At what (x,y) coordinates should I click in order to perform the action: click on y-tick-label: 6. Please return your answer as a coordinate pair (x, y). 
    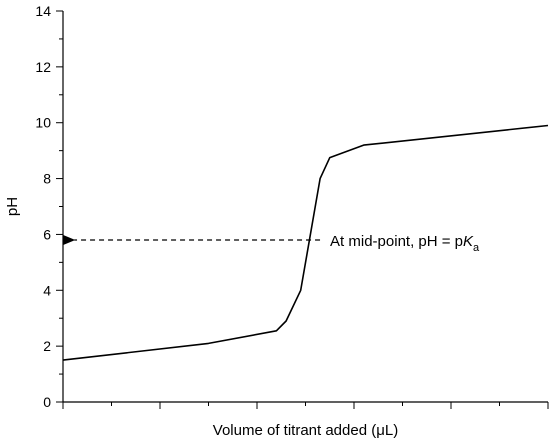
    Looking at the image, I should click on (47, 234).